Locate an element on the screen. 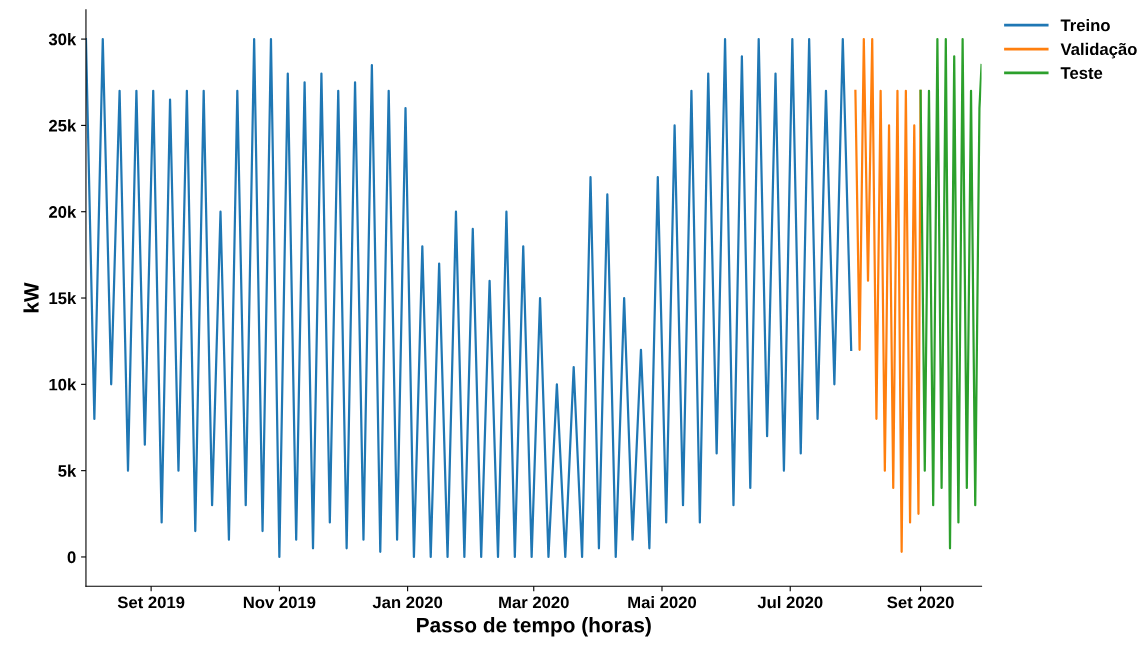  y-tick-label: 15k is located at coordinates (63, 298).